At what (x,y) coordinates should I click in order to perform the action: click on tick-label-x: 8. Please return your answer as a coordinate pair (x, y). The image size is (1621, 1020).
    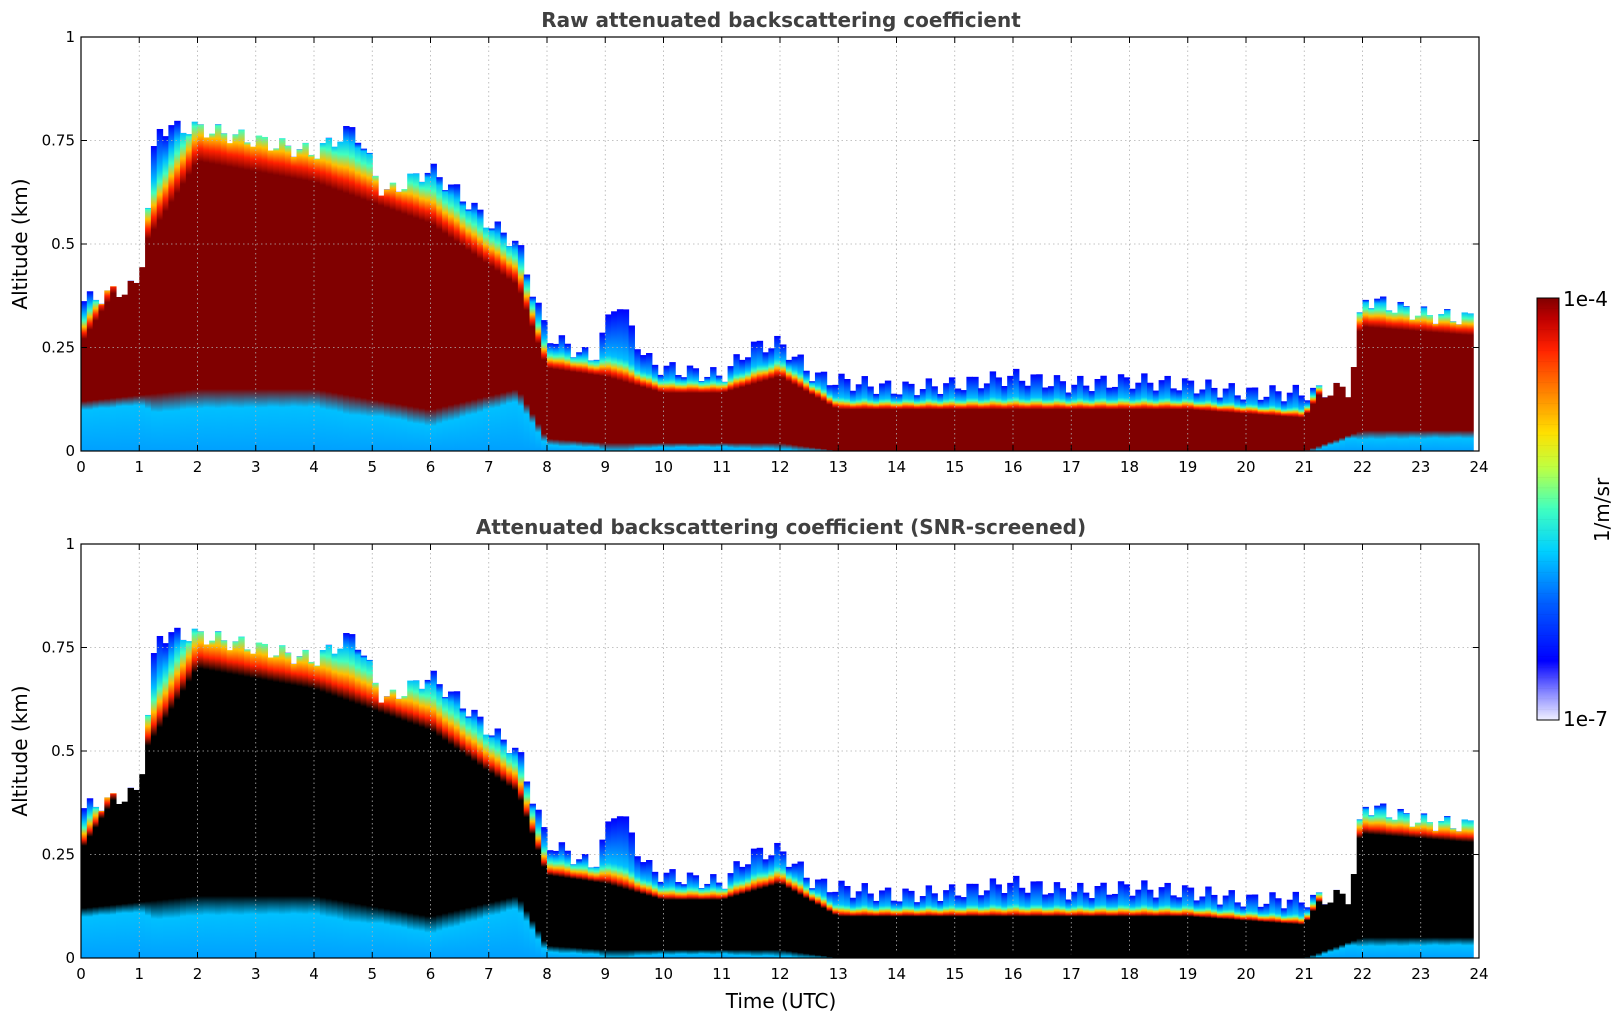
    Looking at the image, I should click on (547, 974).